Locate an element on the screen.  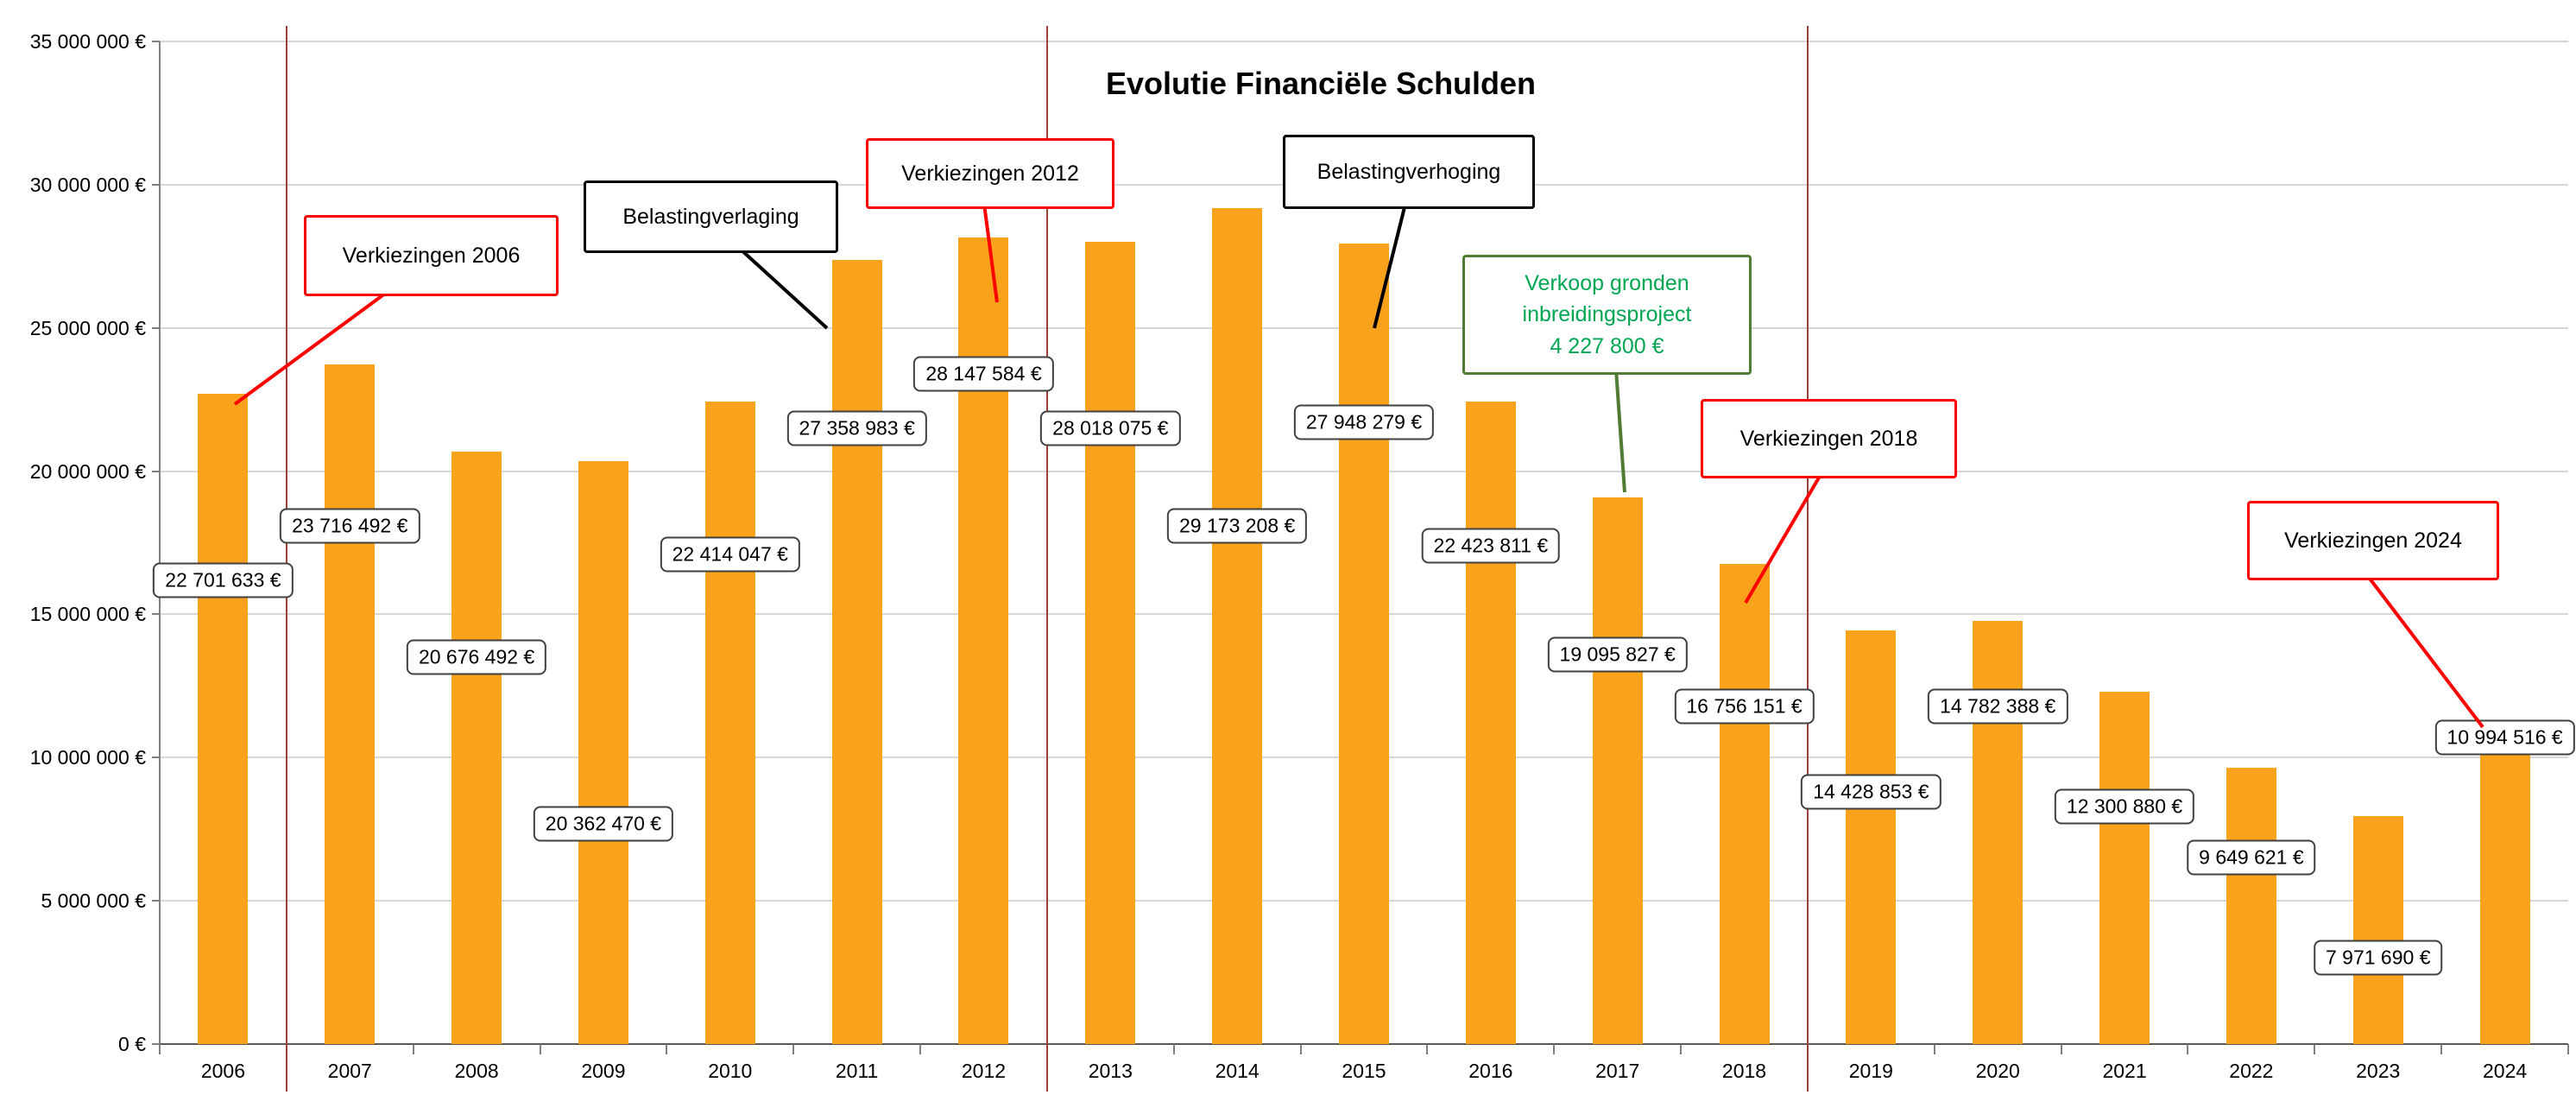
value-label-2008: 20 676 492 € is located at coordinates (476, 657).